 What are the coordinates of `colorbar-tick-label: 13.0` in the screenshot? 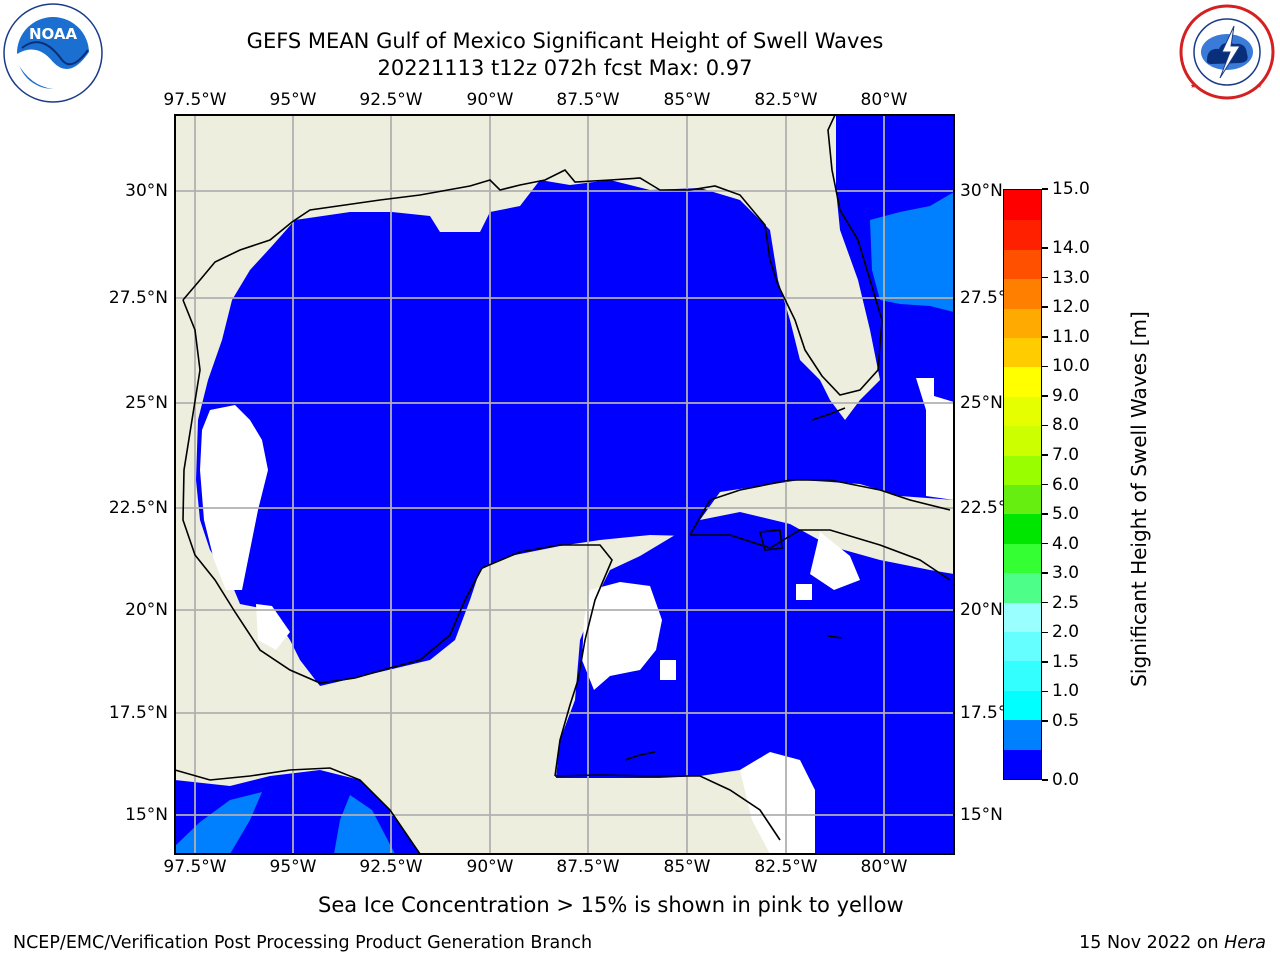 It's located at (1066, 278).